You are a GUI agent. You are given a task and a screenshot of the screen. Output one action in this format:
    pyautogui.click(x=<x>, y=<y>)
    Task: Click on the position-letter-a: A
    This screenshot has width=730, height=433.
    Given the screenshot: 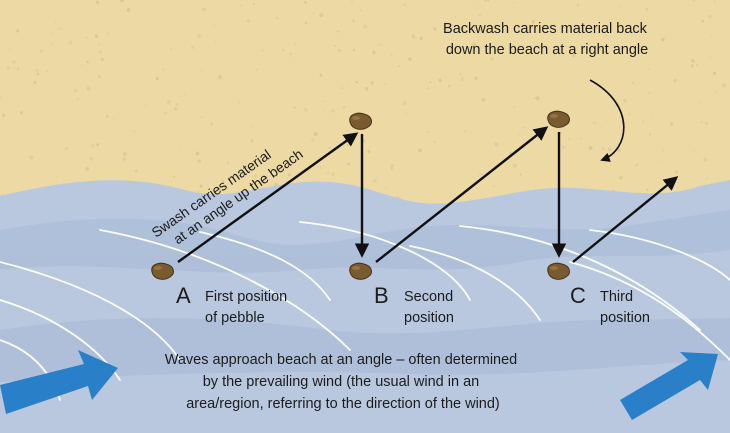 What is the action you would take?
    pyautogui.click(x=183, y=295)
    